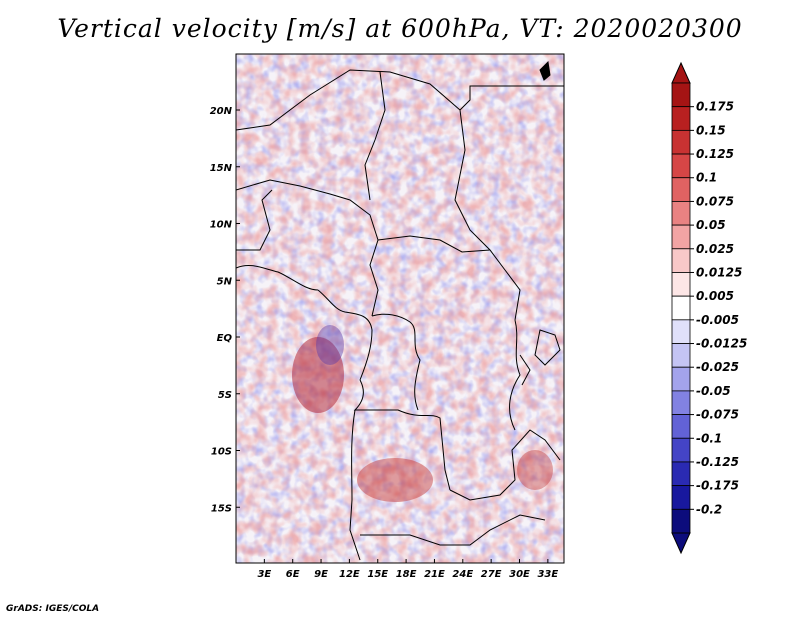 This screenshot has height=618, width=800. What do you see at coordinates (547, 574) in the screenshot?
I see `lon-tick-label: 33E` at bounding box center [547, 574].